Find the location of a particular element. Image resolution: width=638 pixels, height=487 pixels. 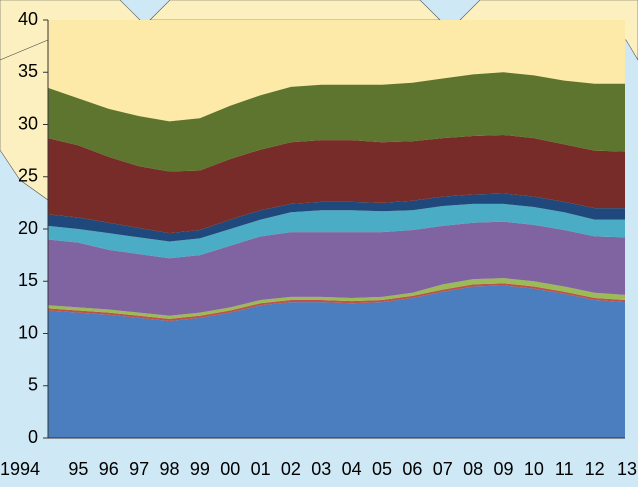

y-tick-label: 25 is located at coordinates (28, 176).